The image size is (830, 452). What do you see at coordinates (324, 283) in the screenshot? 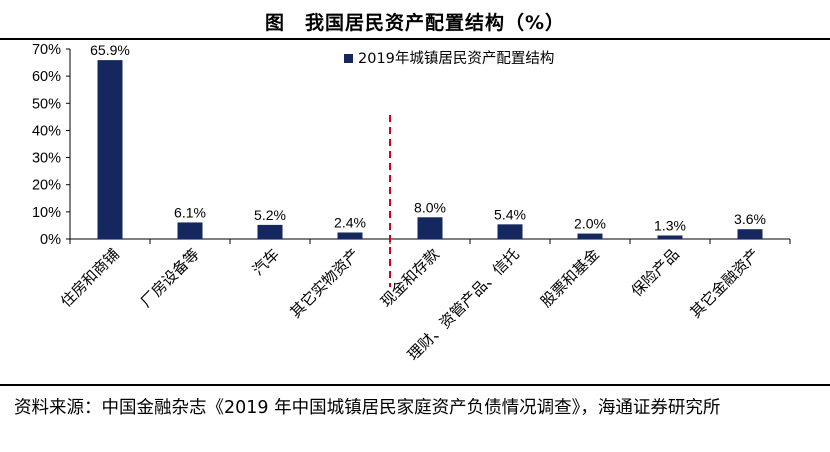
I see `category-label: 其它实物资产` at bounding box center [324, 283].